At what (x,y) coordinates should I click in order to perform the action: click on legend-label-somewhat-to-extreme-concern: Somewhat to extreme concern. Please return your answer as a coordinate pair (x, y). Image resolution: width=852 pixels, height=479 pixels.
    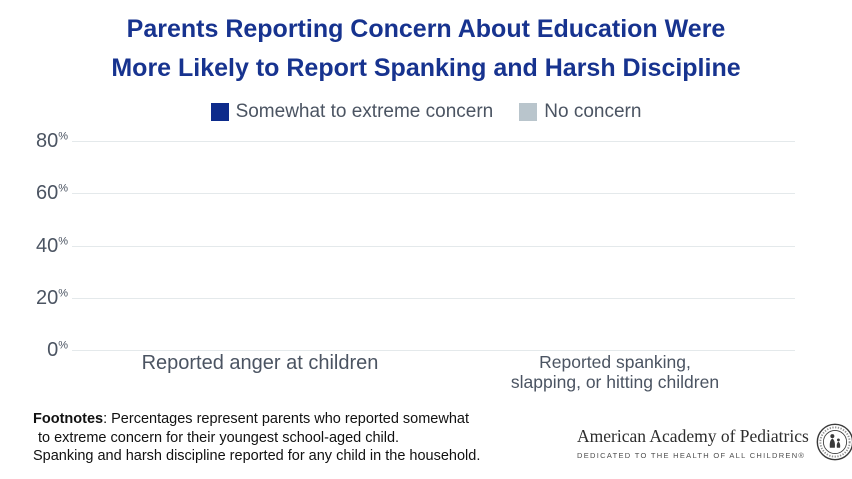
    Looking at the image, I should click on (364, 111).